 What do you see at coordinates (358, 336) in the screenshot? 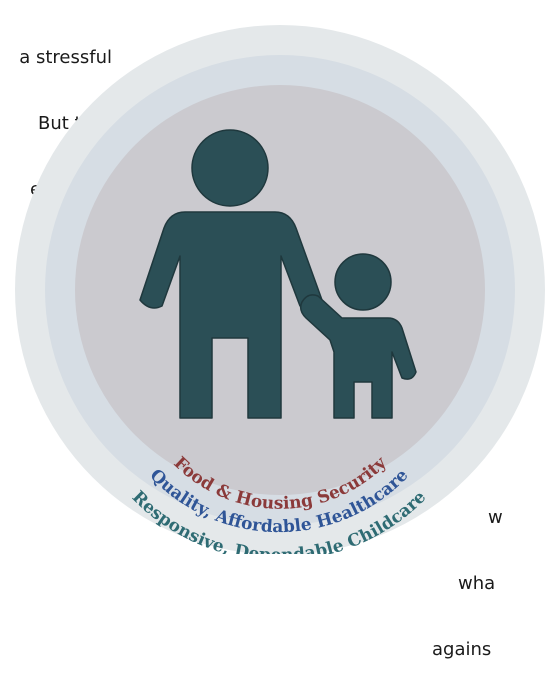
I see `child-figure-icon` at bounding box center [358, 336].